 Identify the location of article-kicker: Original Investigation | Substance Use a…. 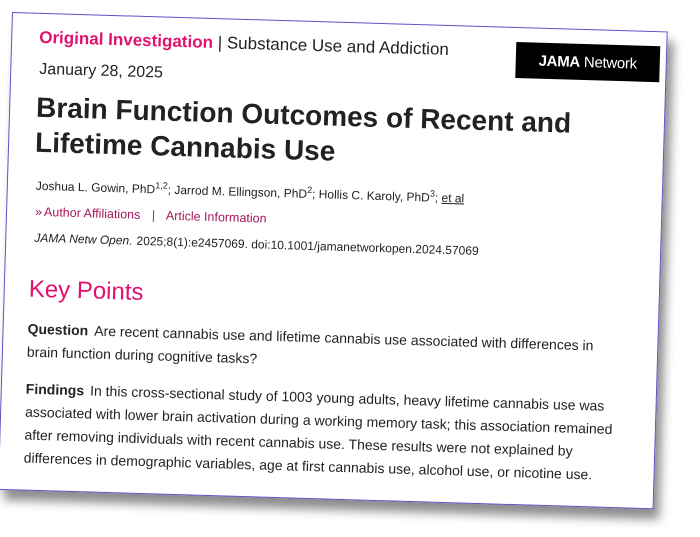
(244, 44).